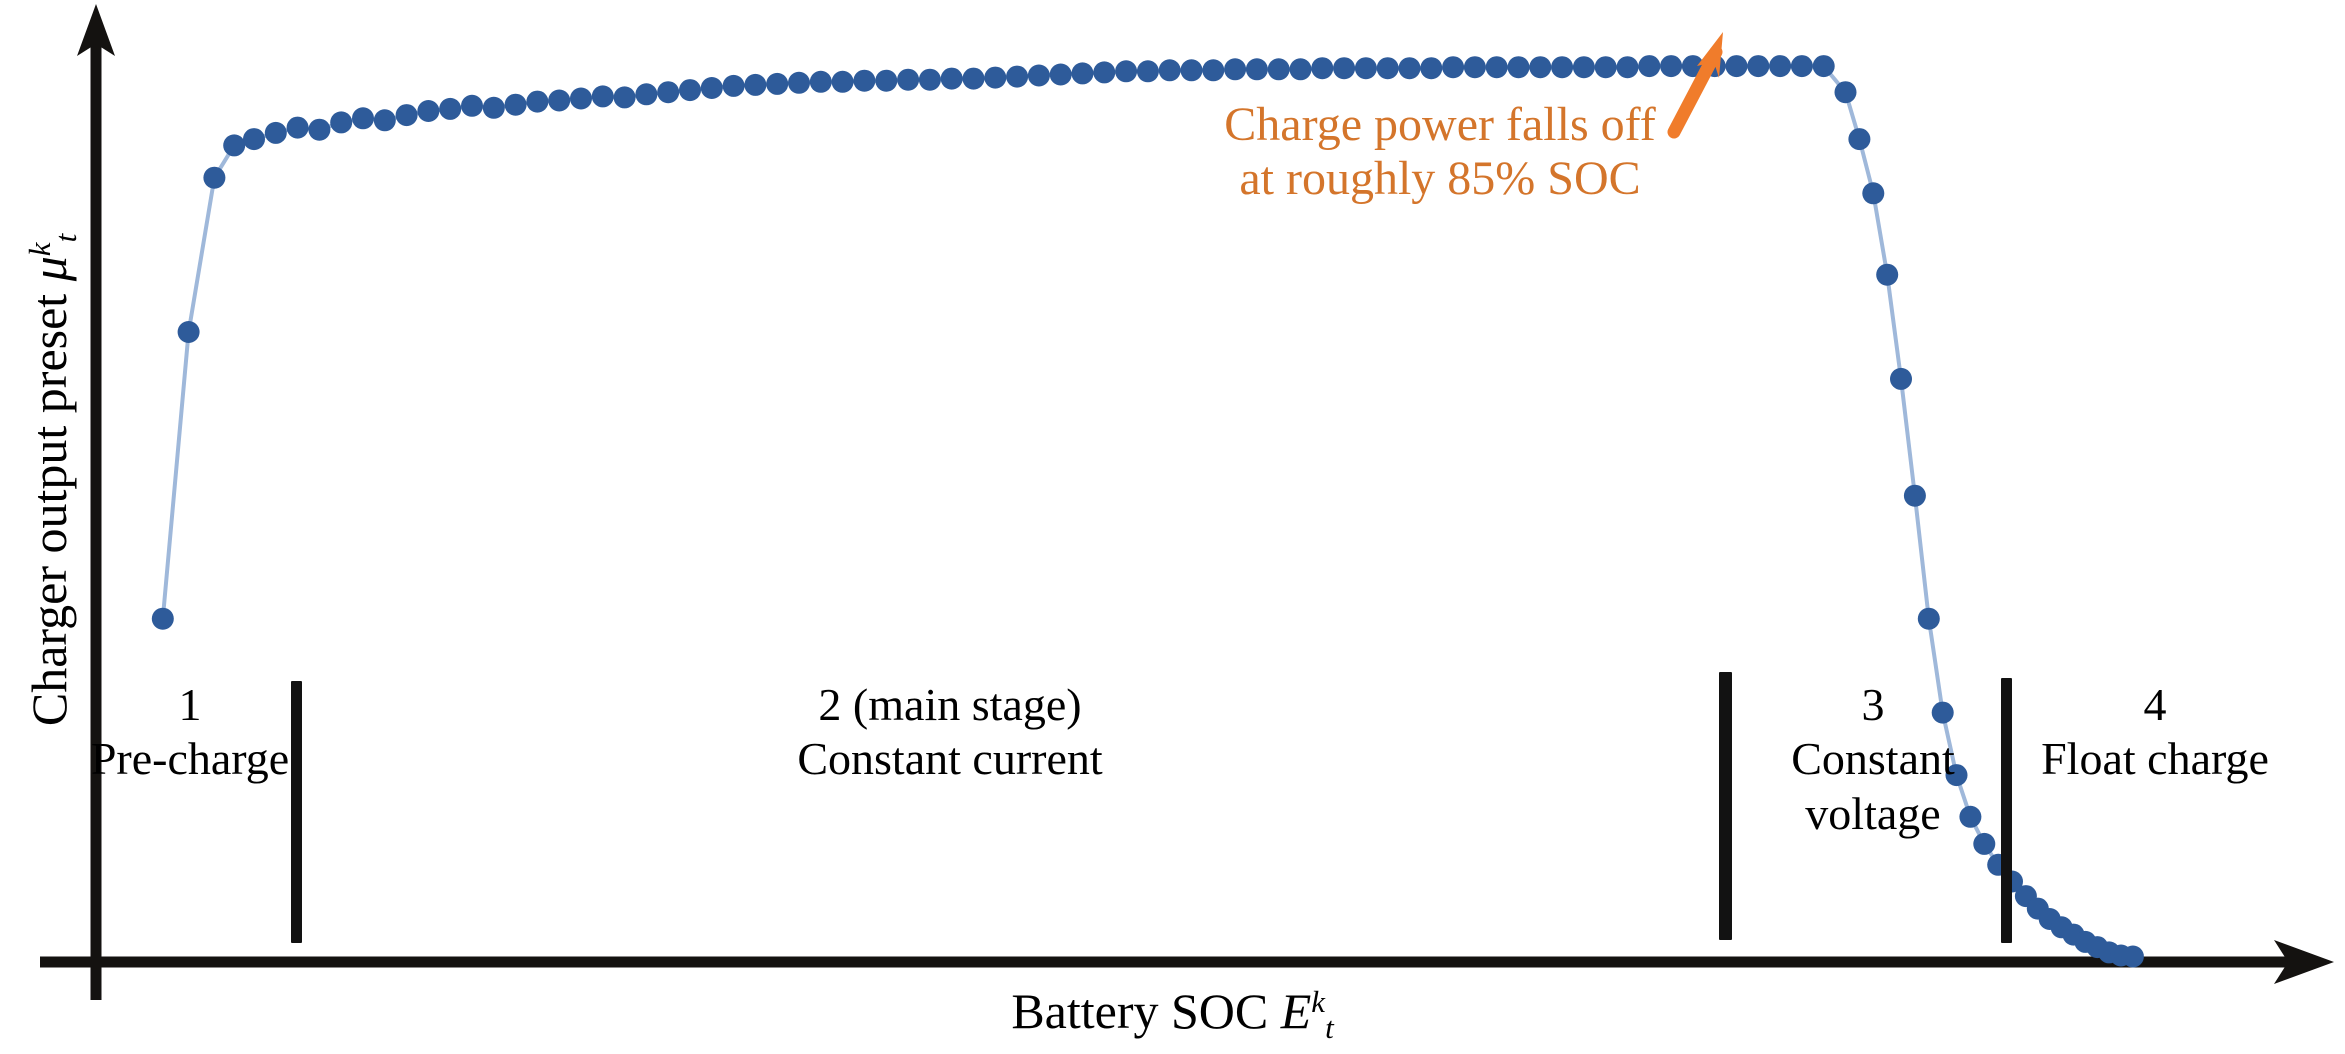  What do you see at coordinates (950, 759) in the screenshot?
I see `stage-2-name: Constant current` at bounding box center [950, 759].